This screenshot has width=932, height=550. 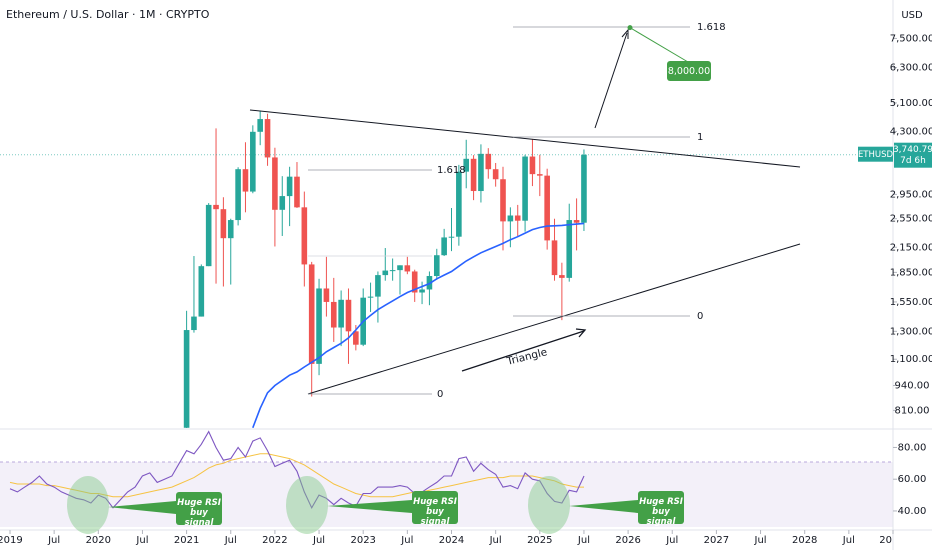 I want to click on symbol-box, so click(x=875, y=154).